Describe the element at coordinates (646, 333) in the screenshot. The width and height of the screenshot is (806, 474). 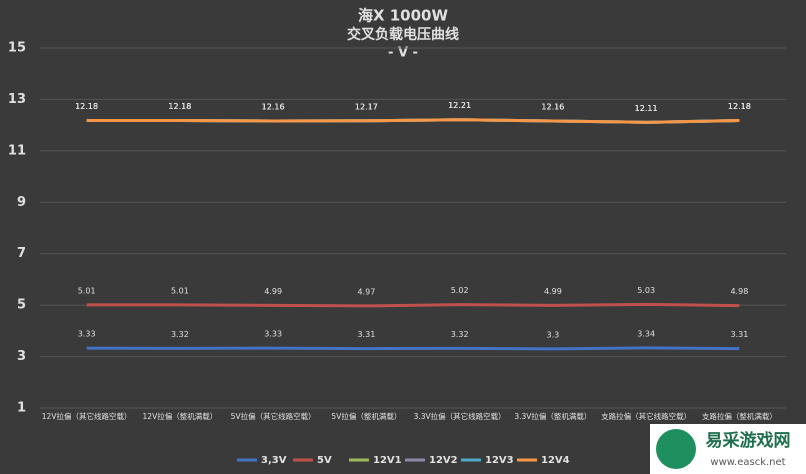
I see `data-label: 3.34` at that location.